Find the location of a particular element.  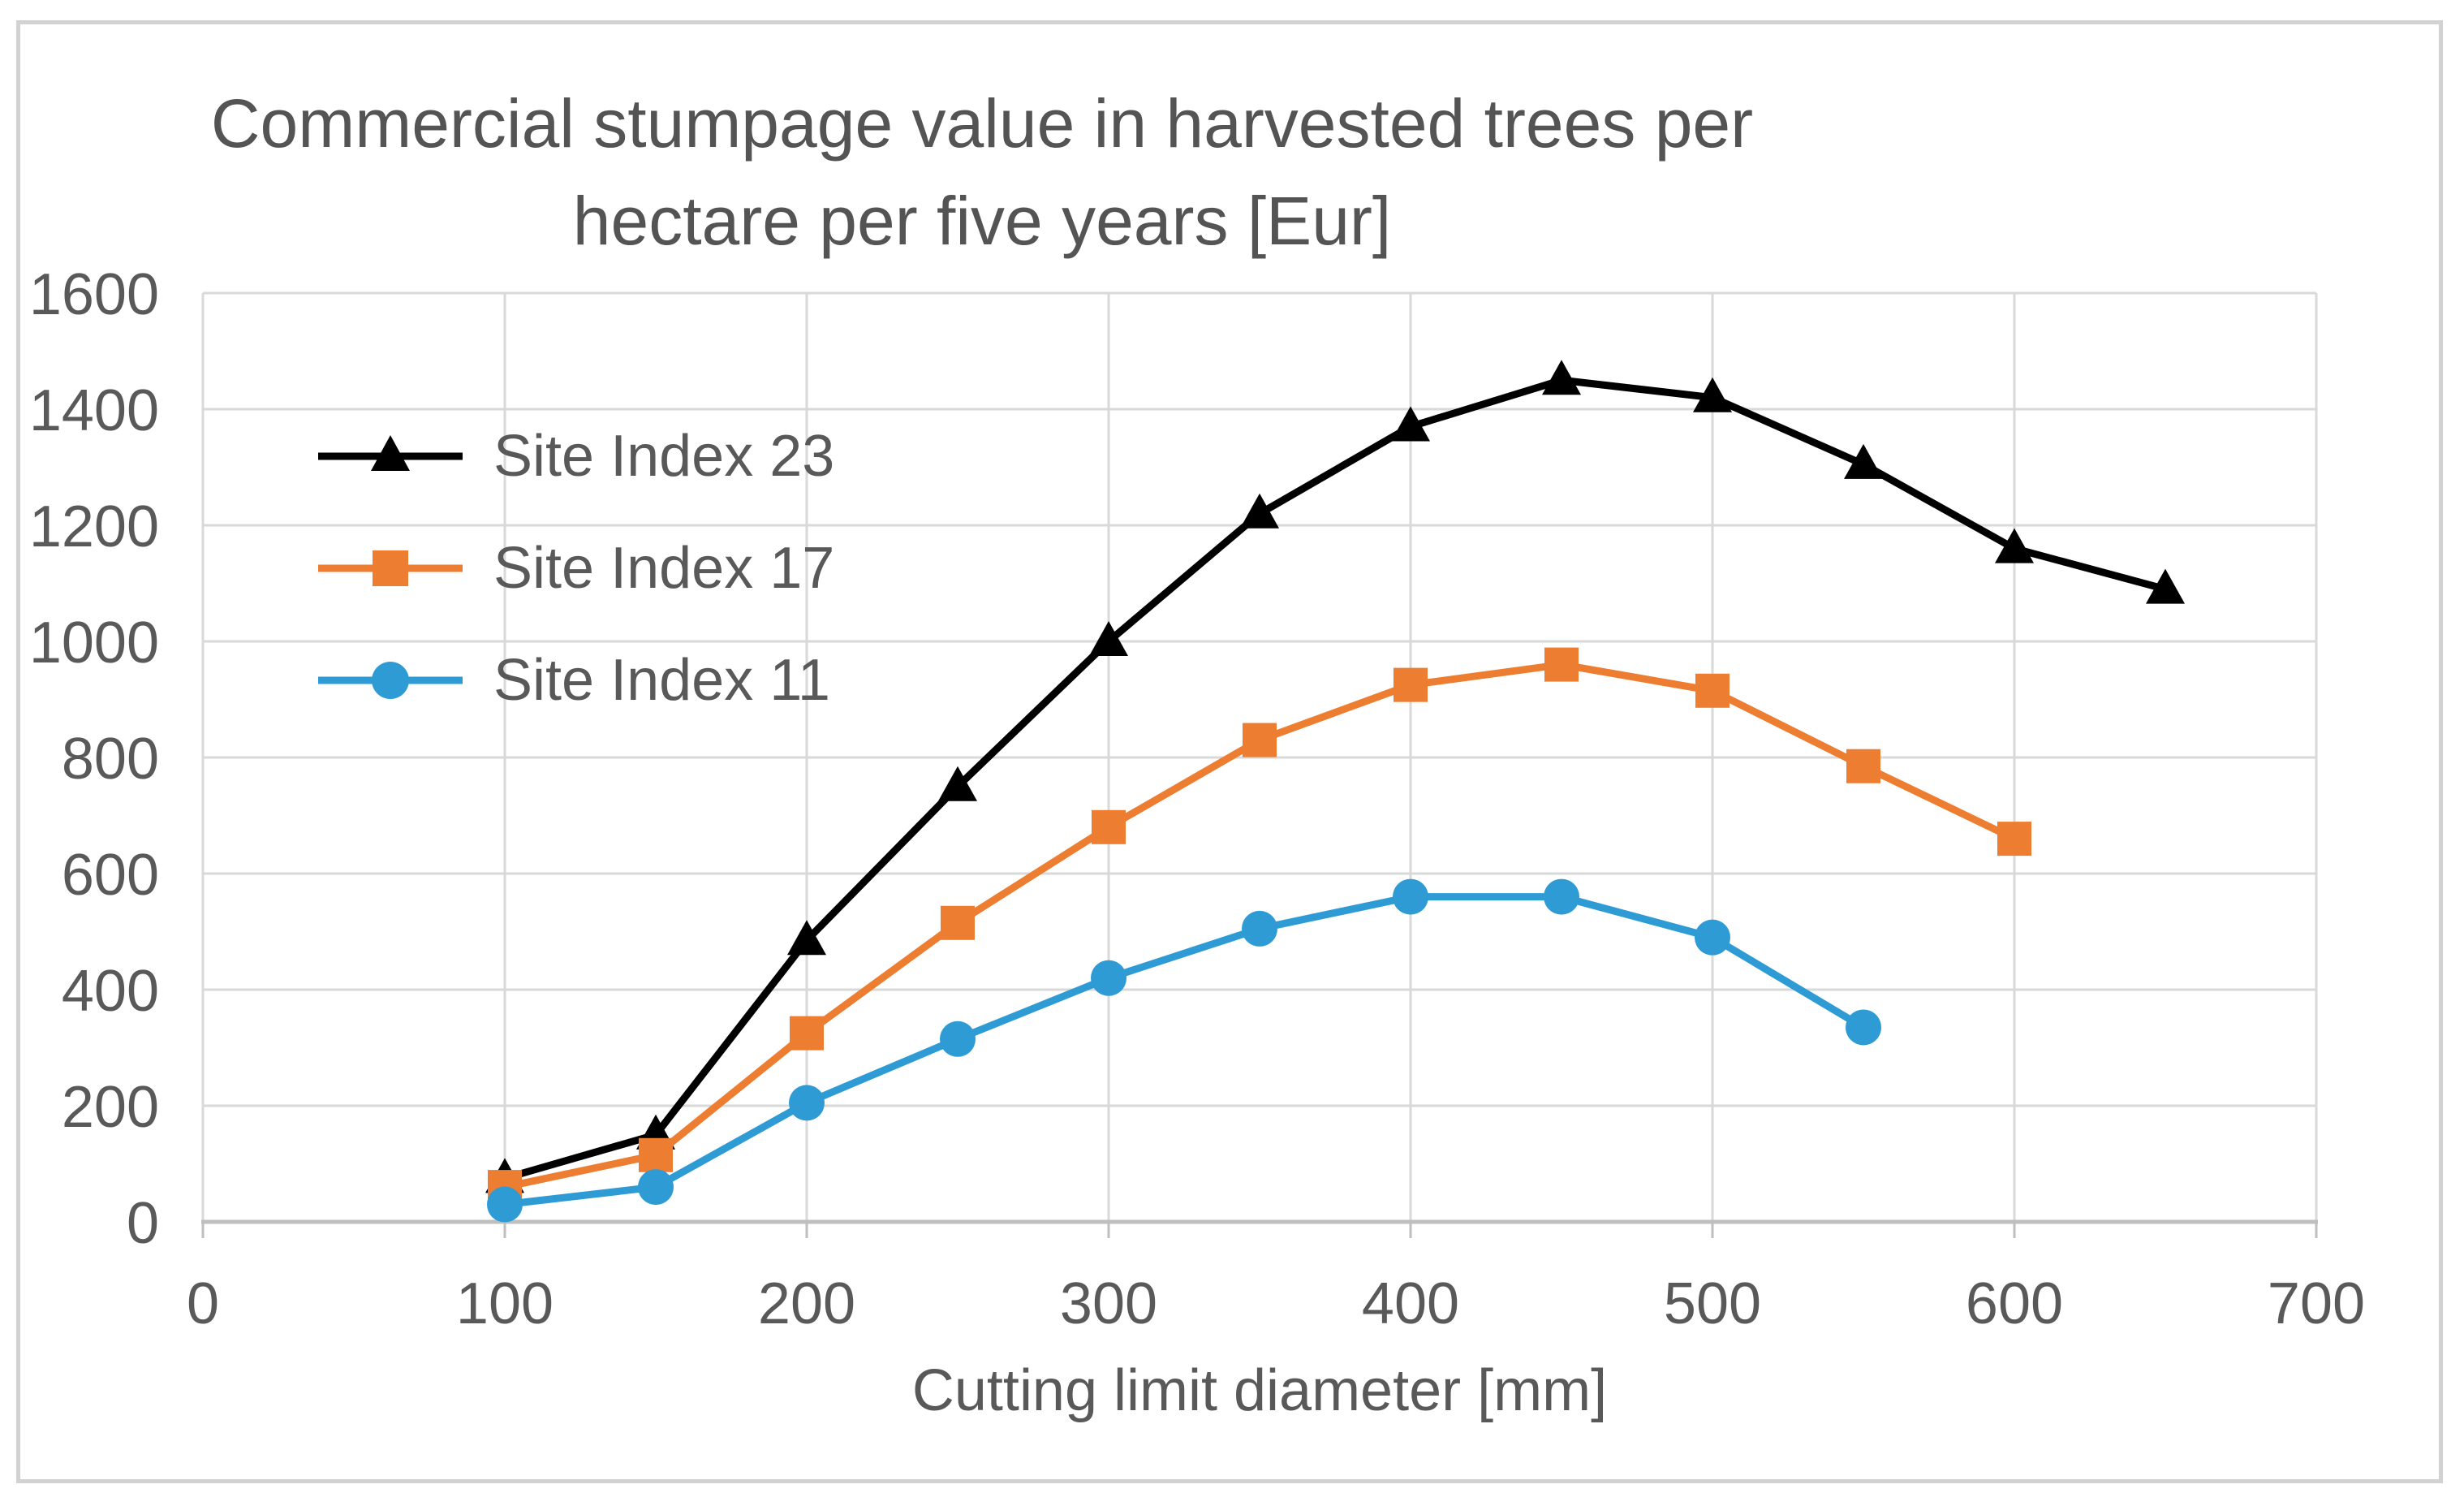

triangle-marker-icon is located at coordinates (391, 453).